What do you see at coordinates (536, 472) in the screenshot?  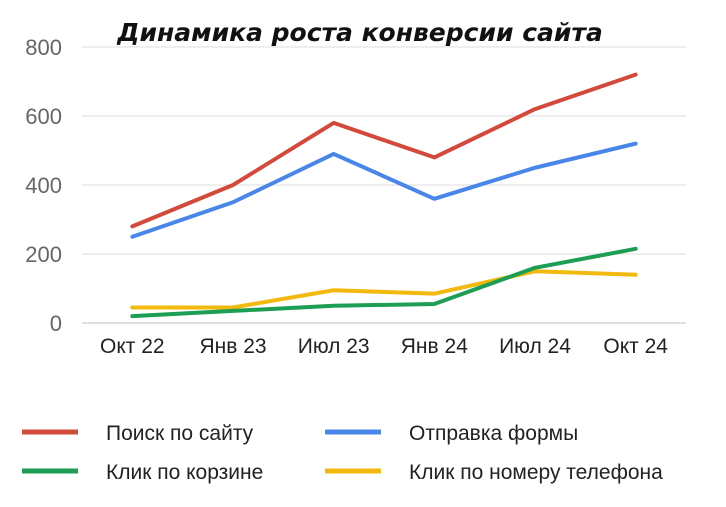 I see `legend-label: Клик по номеру телефона` at bounding box center [536, 472].